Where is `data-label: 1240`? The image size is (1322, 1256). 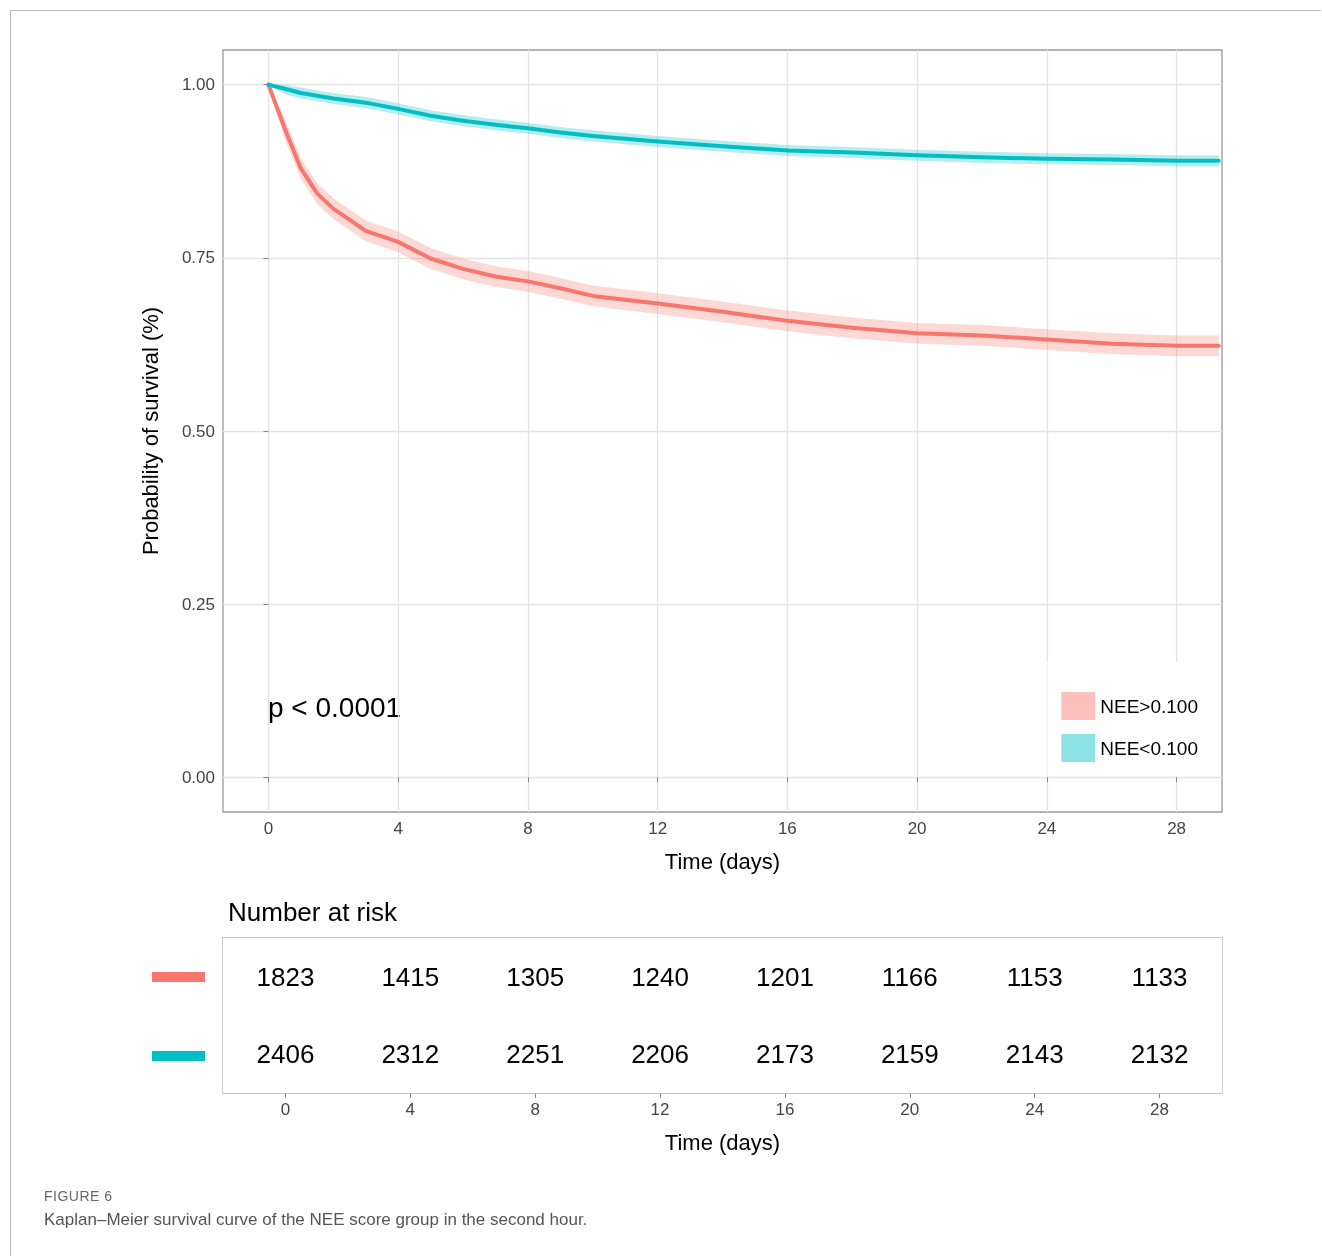 data-label: 1240 is located at coordinates (660, 976).